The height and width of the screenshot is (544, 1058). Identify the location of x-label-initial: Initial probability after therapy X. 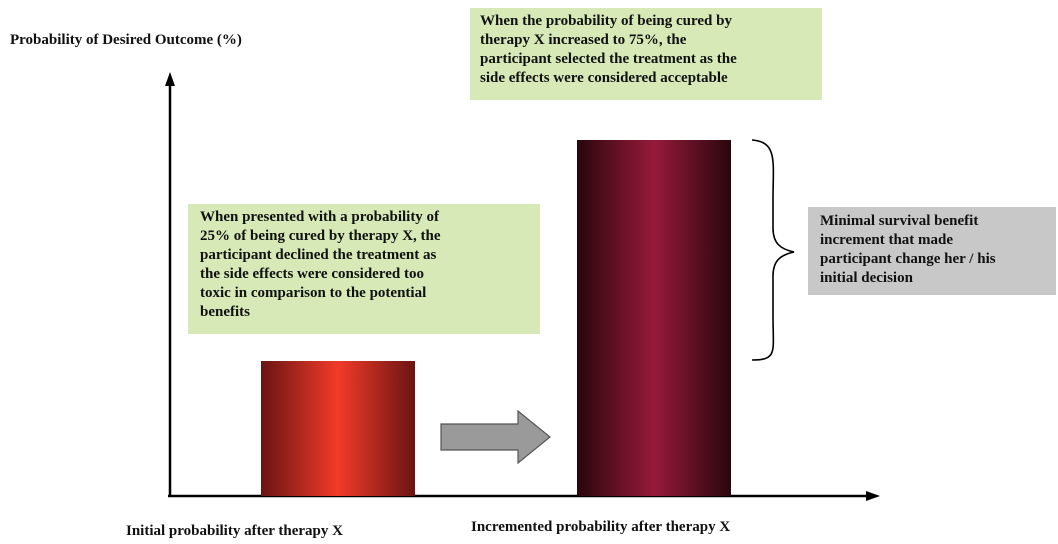
(234, 531).